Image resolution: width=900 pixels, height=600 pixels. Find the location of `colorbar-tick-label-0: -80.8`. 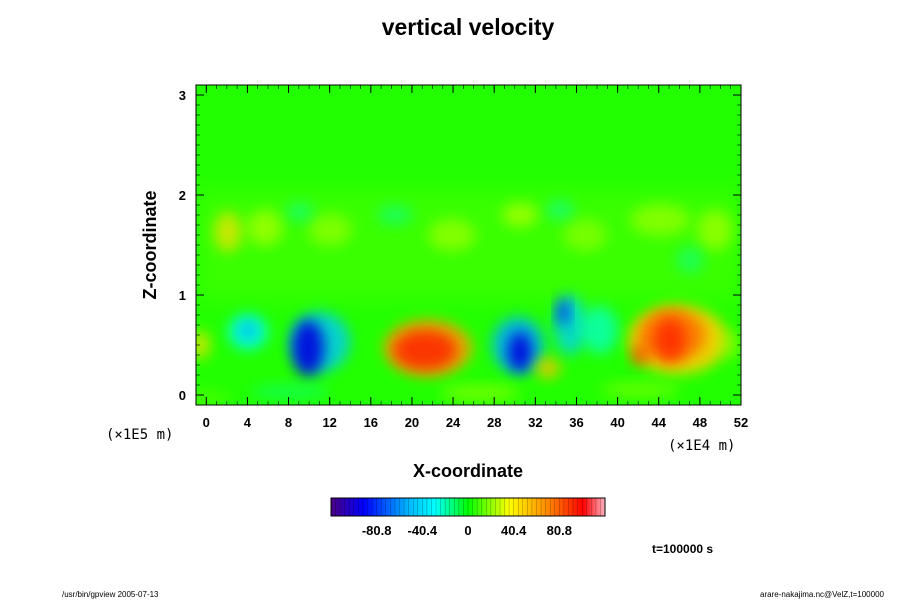

colorbar-tick-label-0: -80.8 is located at coordinates (377, 530).